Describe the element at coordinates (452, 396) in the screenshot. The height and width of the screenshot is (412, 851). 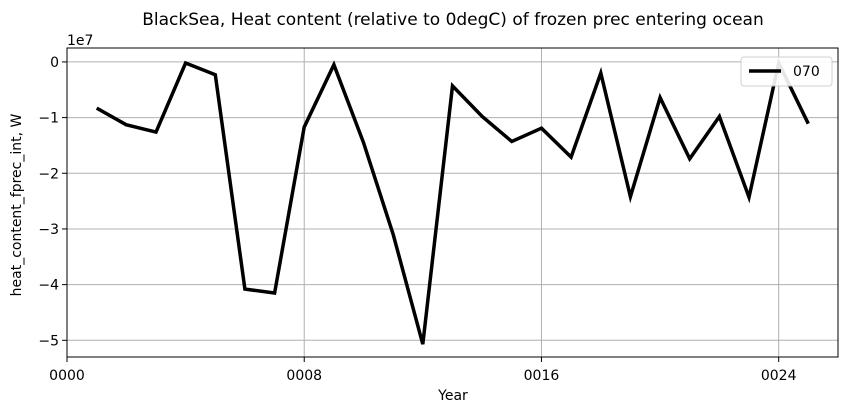
I see `x-axis-label: Year` at that location.